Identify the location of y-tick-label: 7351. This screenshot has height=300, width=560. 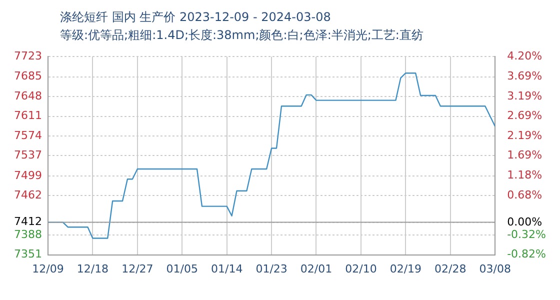
(28, 254).